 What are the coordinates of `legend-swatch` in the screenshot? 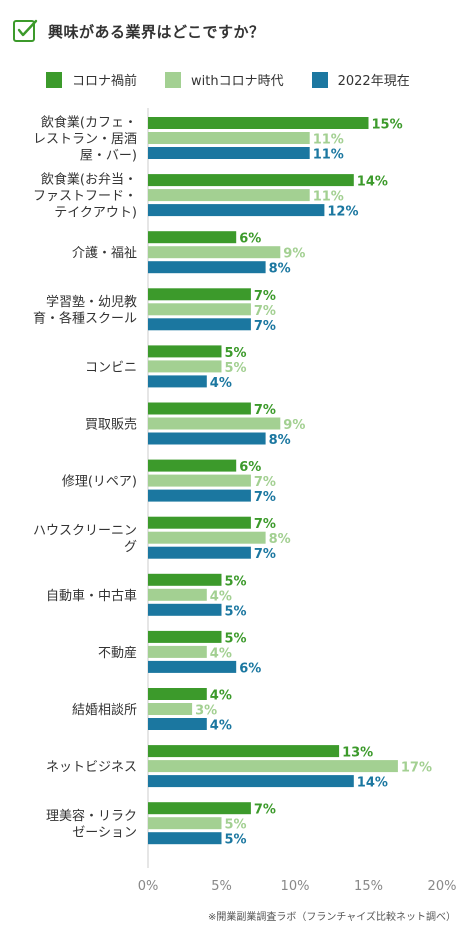 It's located at (319, 79).